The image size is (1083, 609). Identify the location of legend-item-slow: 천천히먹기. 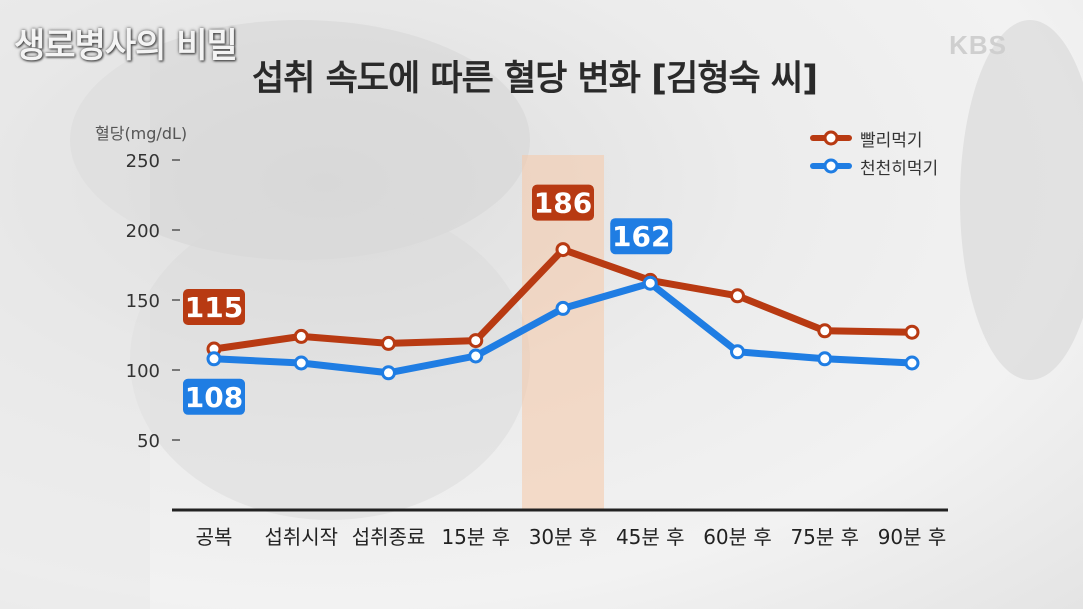
(874, 166).